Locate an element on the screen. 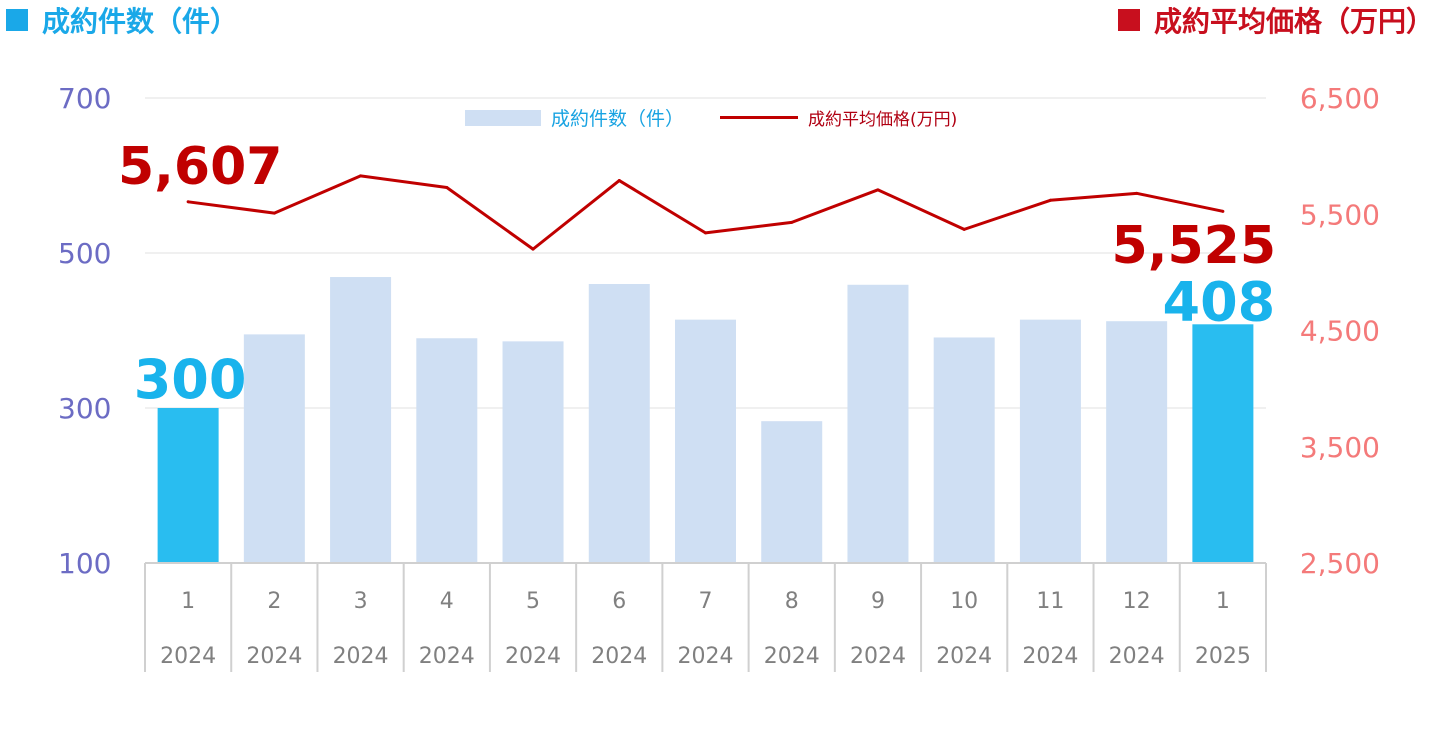  left-title-text: 成約件数（件） is located at coordinates (140, 21).